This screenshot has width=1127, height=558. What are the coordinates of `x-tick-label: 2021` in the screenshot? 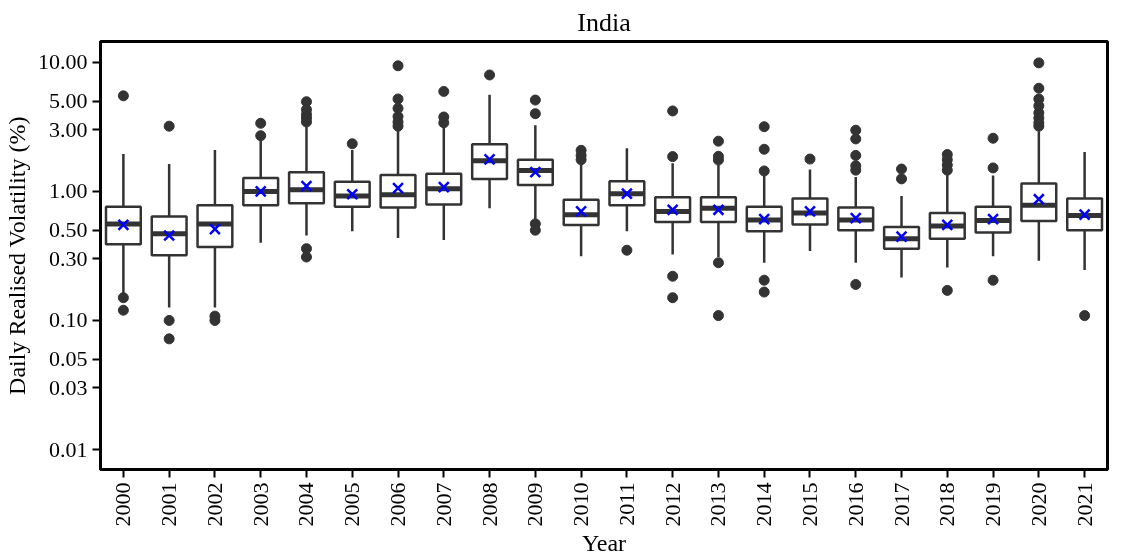 It's located at (1084, 504).